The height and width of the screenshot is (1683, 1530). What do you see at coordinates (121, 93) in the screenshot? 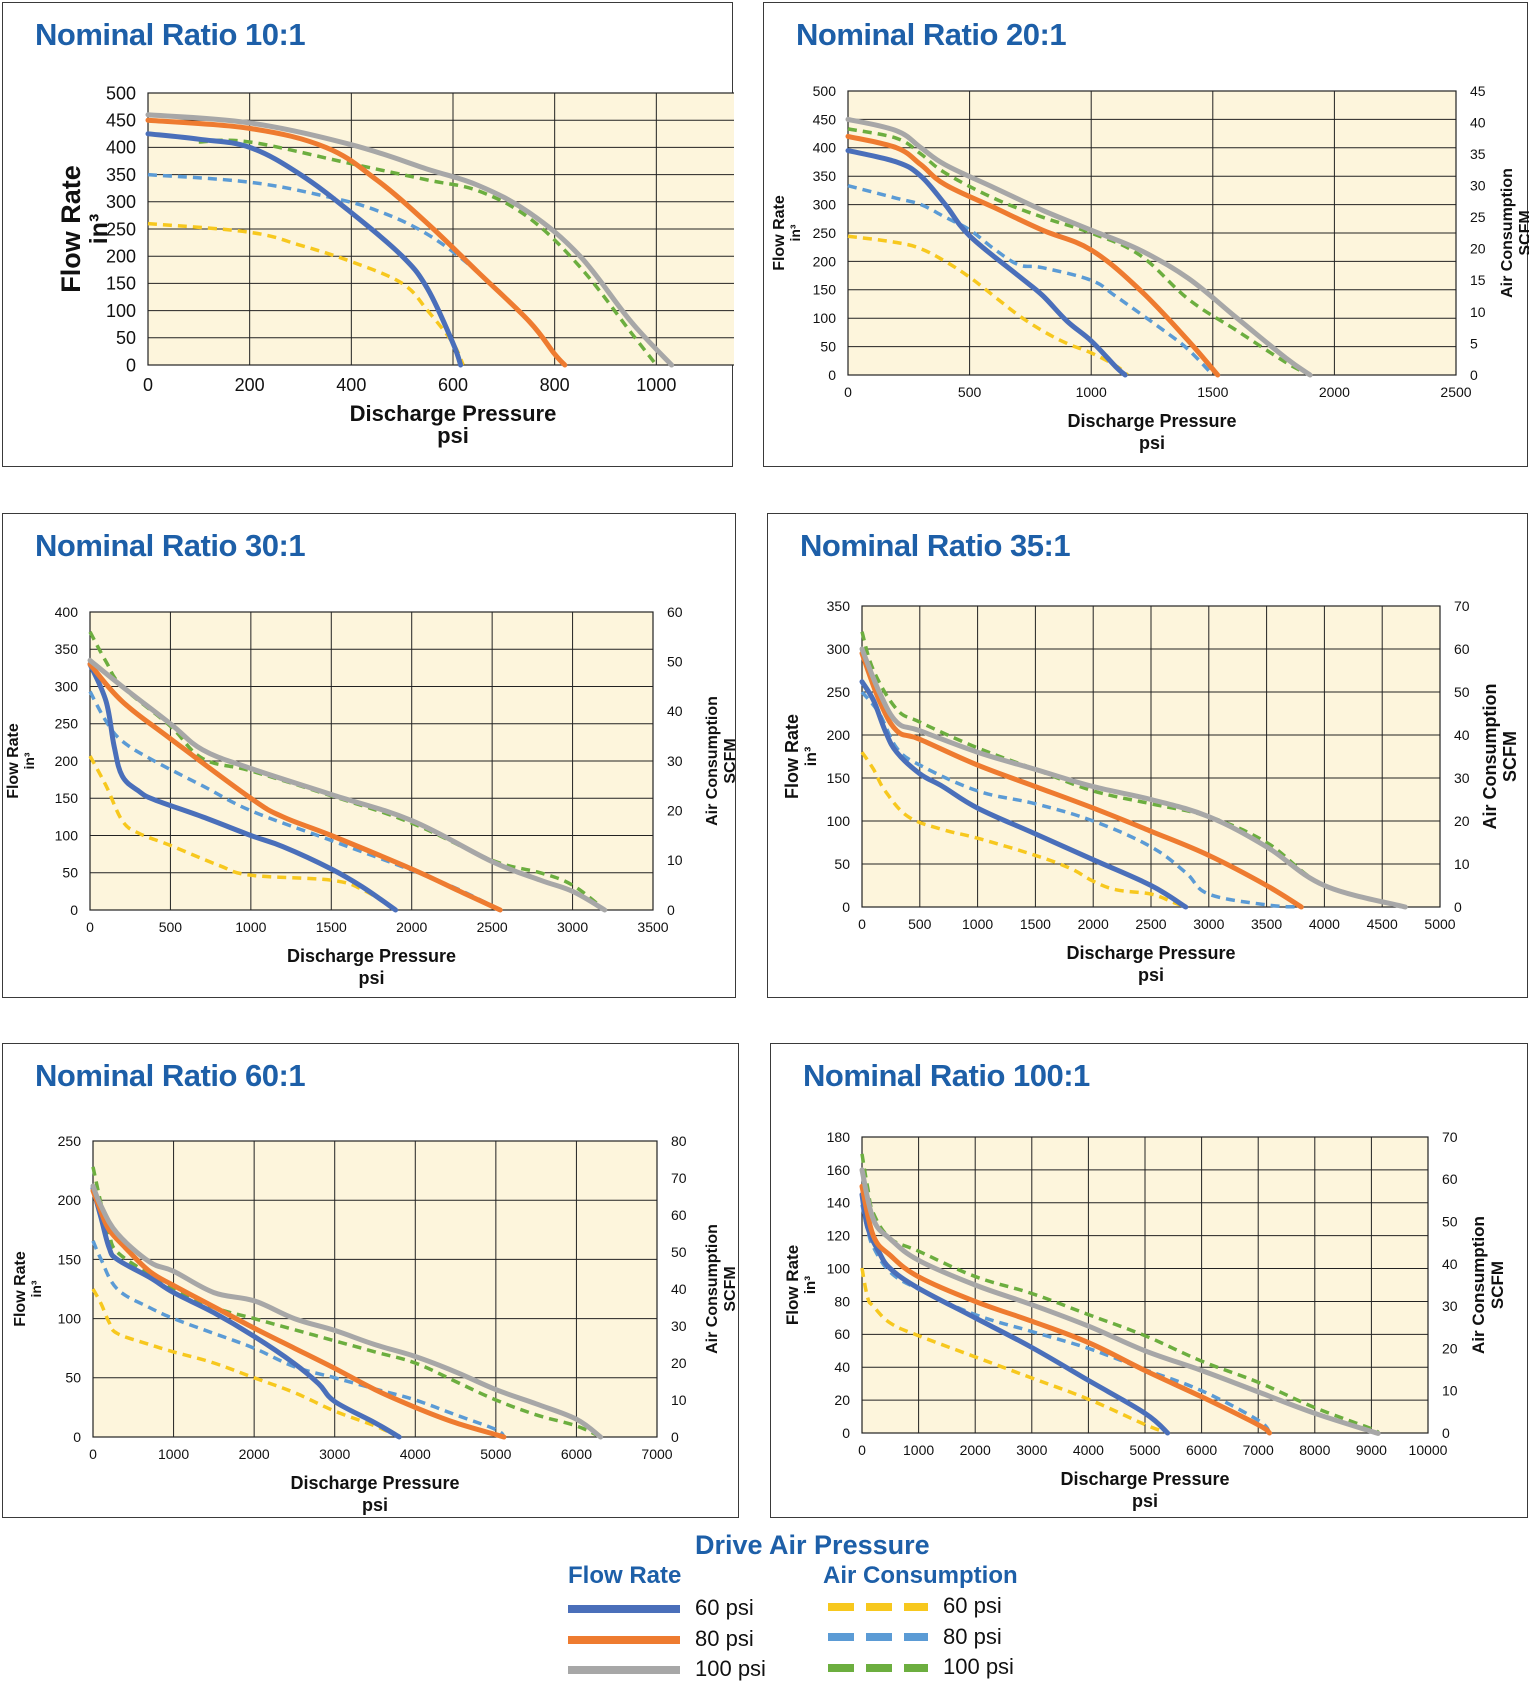
I see `y-tick-label: 500` at bounding box center [121, 93].